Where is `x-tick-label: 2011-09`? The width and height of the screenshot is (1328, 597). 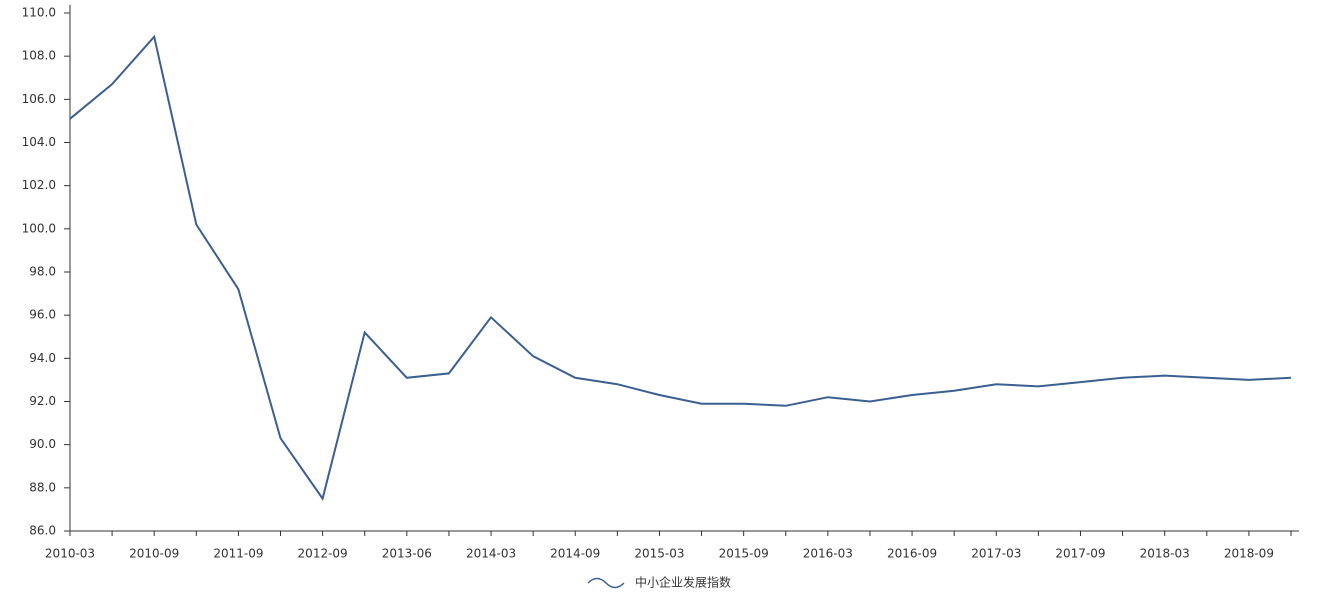 x-tick-label: 2011-09 is located at coordinates (238, 554).